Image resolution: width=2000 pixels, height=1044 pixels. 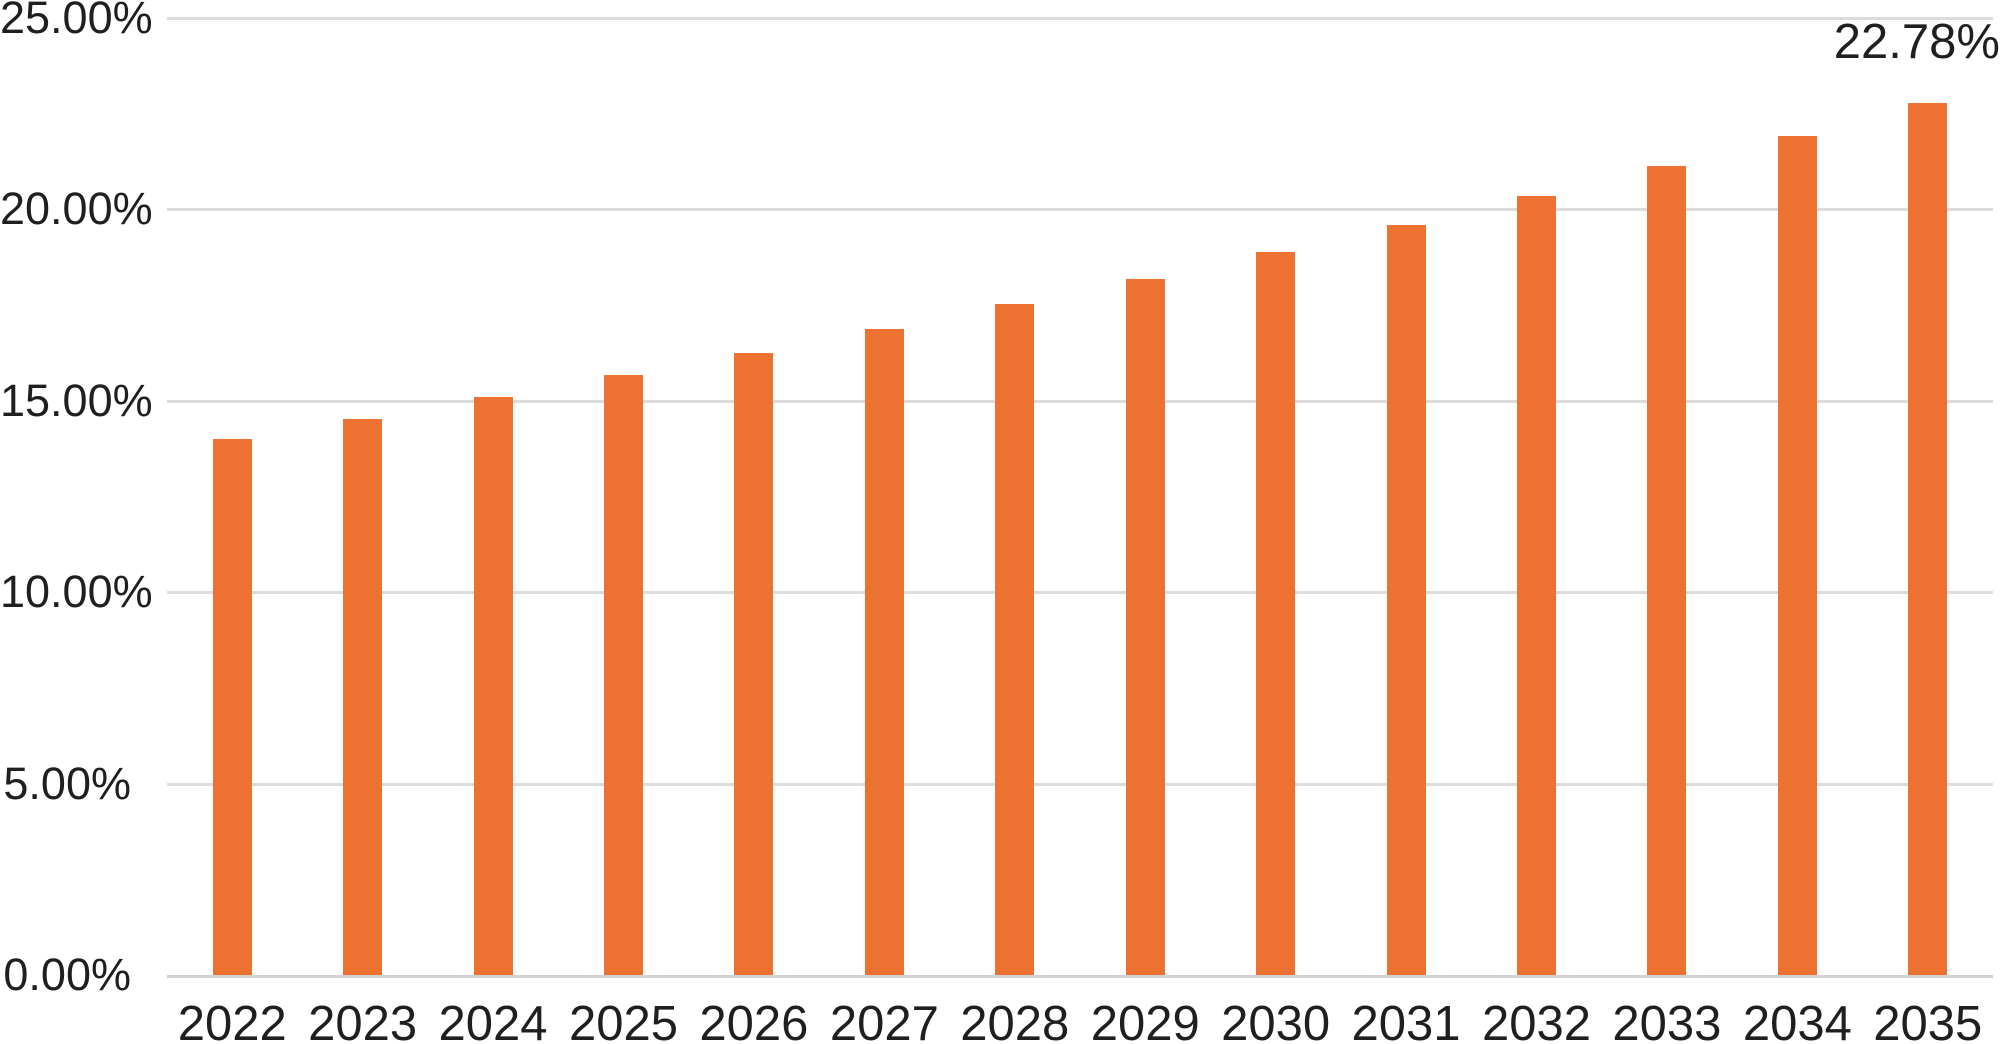 What do you see at coordinates (1928, 538) in the screenshot?
I see `bar-2035` at bounding box center [1928, 538].